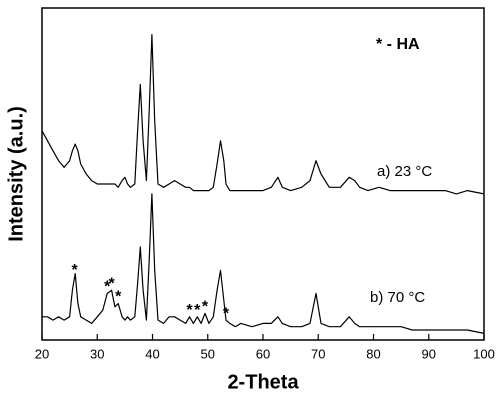  What do you see at coordinates (373, 353) in the screenshot?
I see `x-tick-label: 80` at bounding box center [373, 353].